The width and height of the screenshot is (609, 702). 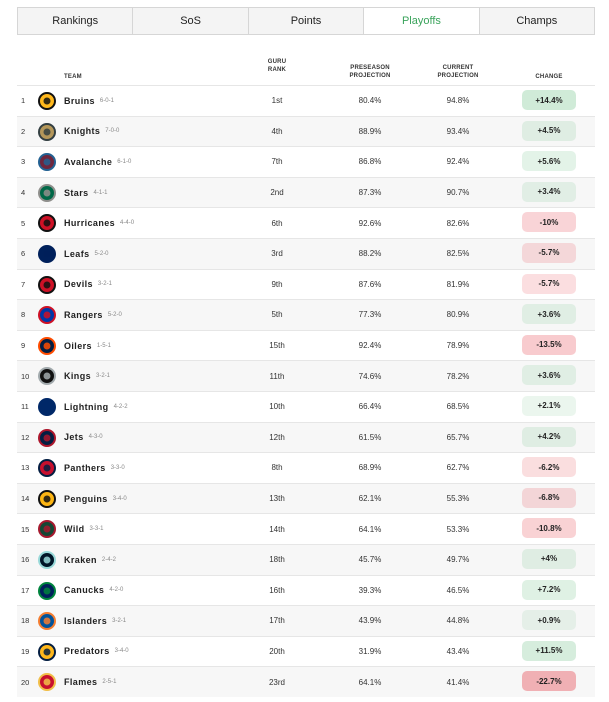 What do you see at coordinates (306, 284) in the screenshot?
I see `table-row: 7 Devils 3-2-1 9th 87.6% 81.9% -5.7%` at bounding box center [306, 284].